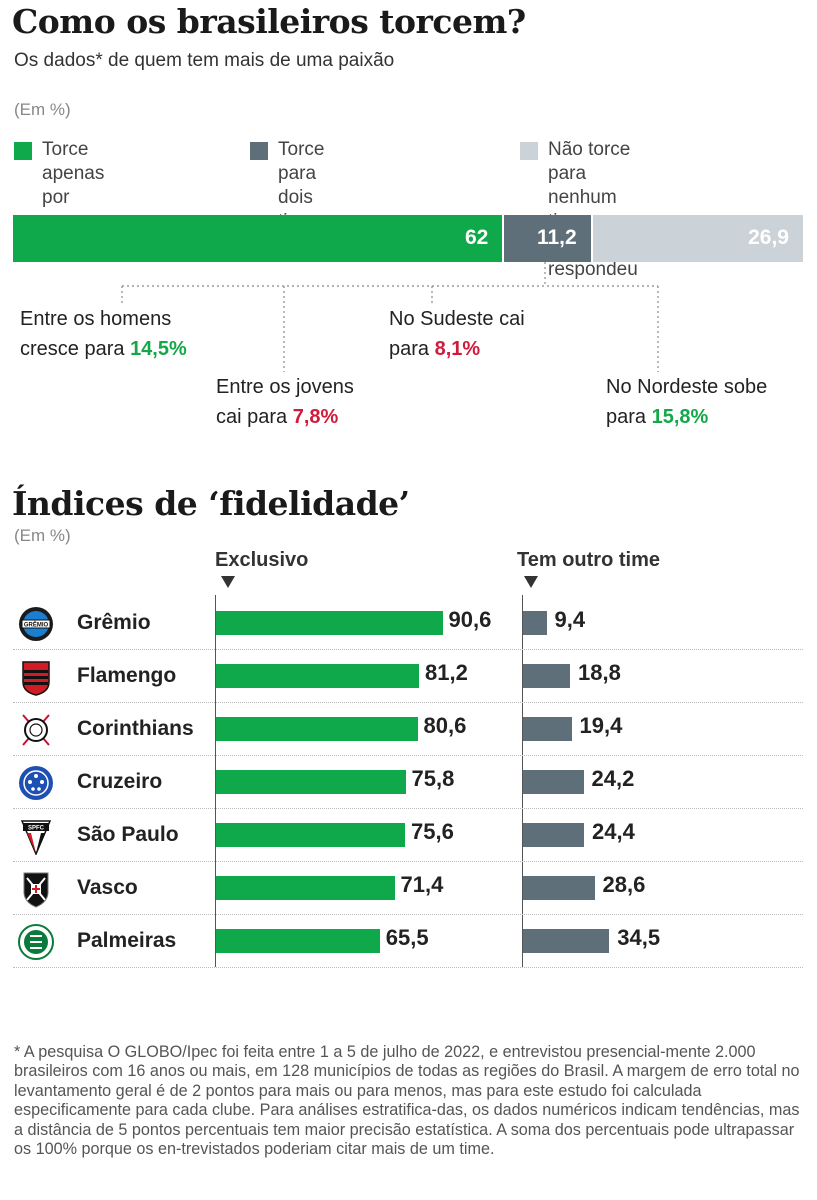  I want to click on vasco-crest-icon, so click(36, 889).